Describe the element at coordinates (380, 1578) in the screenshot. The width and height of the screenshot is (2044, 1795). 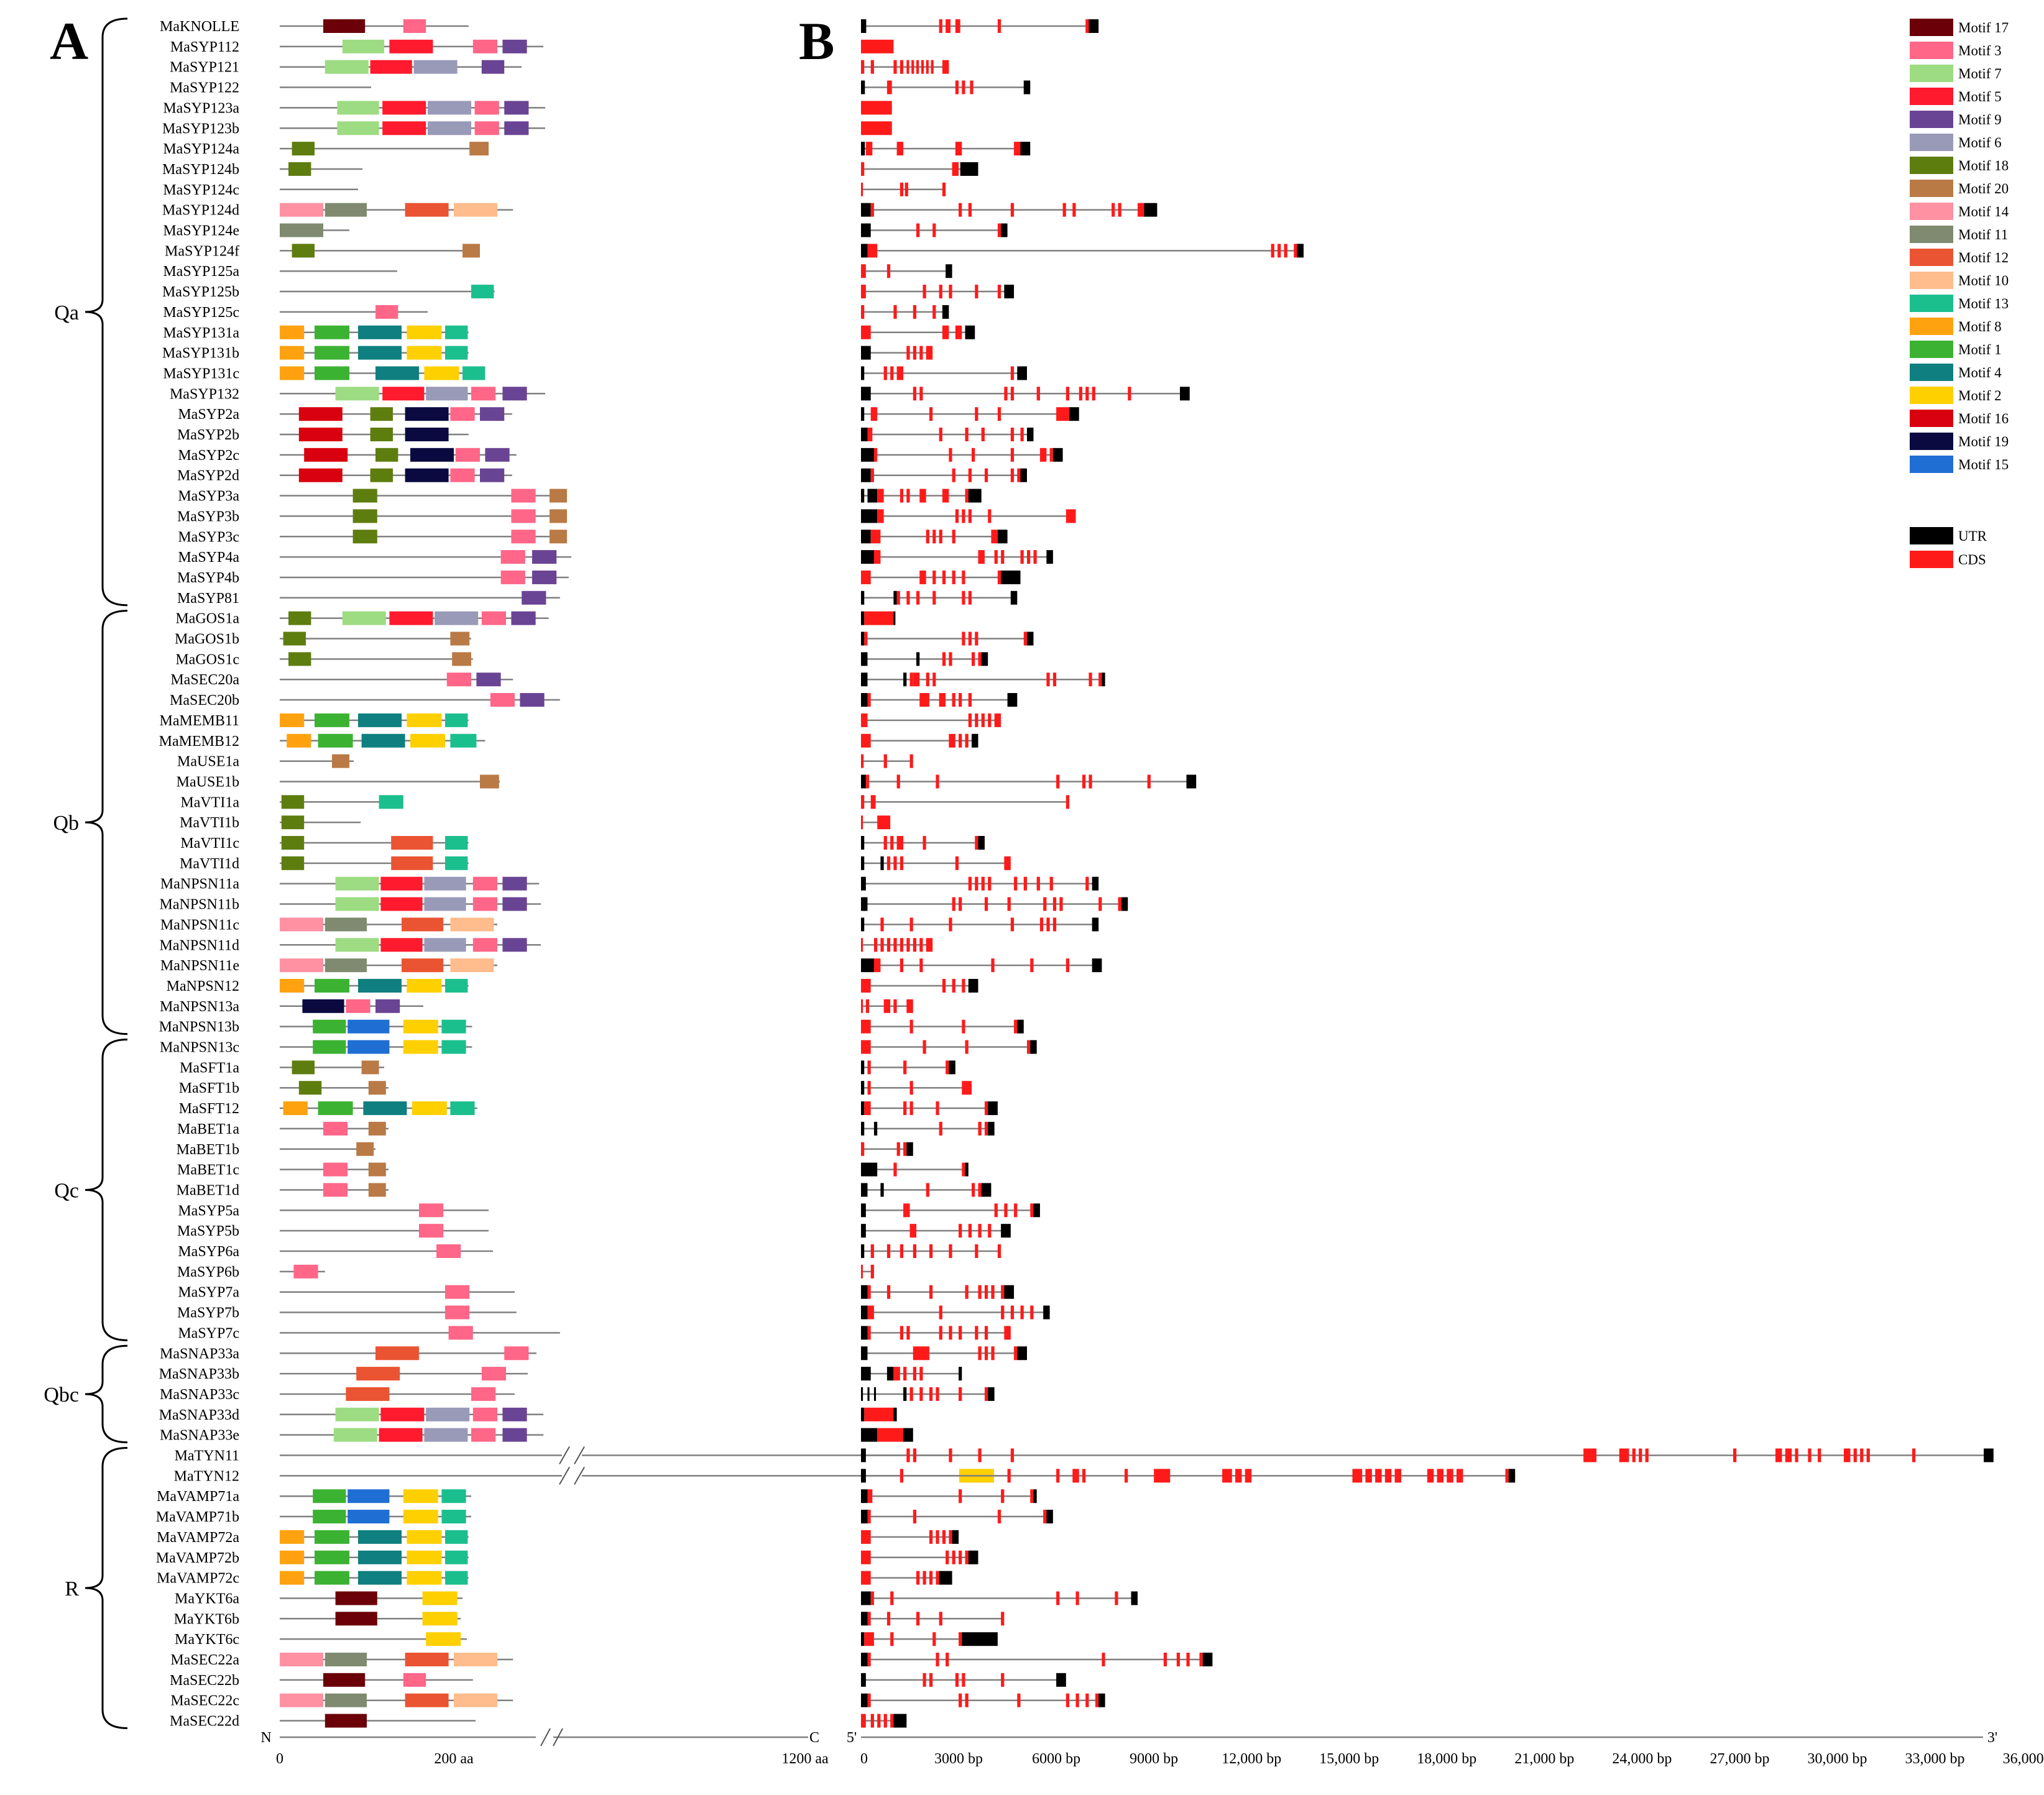
I see `motif-4-box` at that location.